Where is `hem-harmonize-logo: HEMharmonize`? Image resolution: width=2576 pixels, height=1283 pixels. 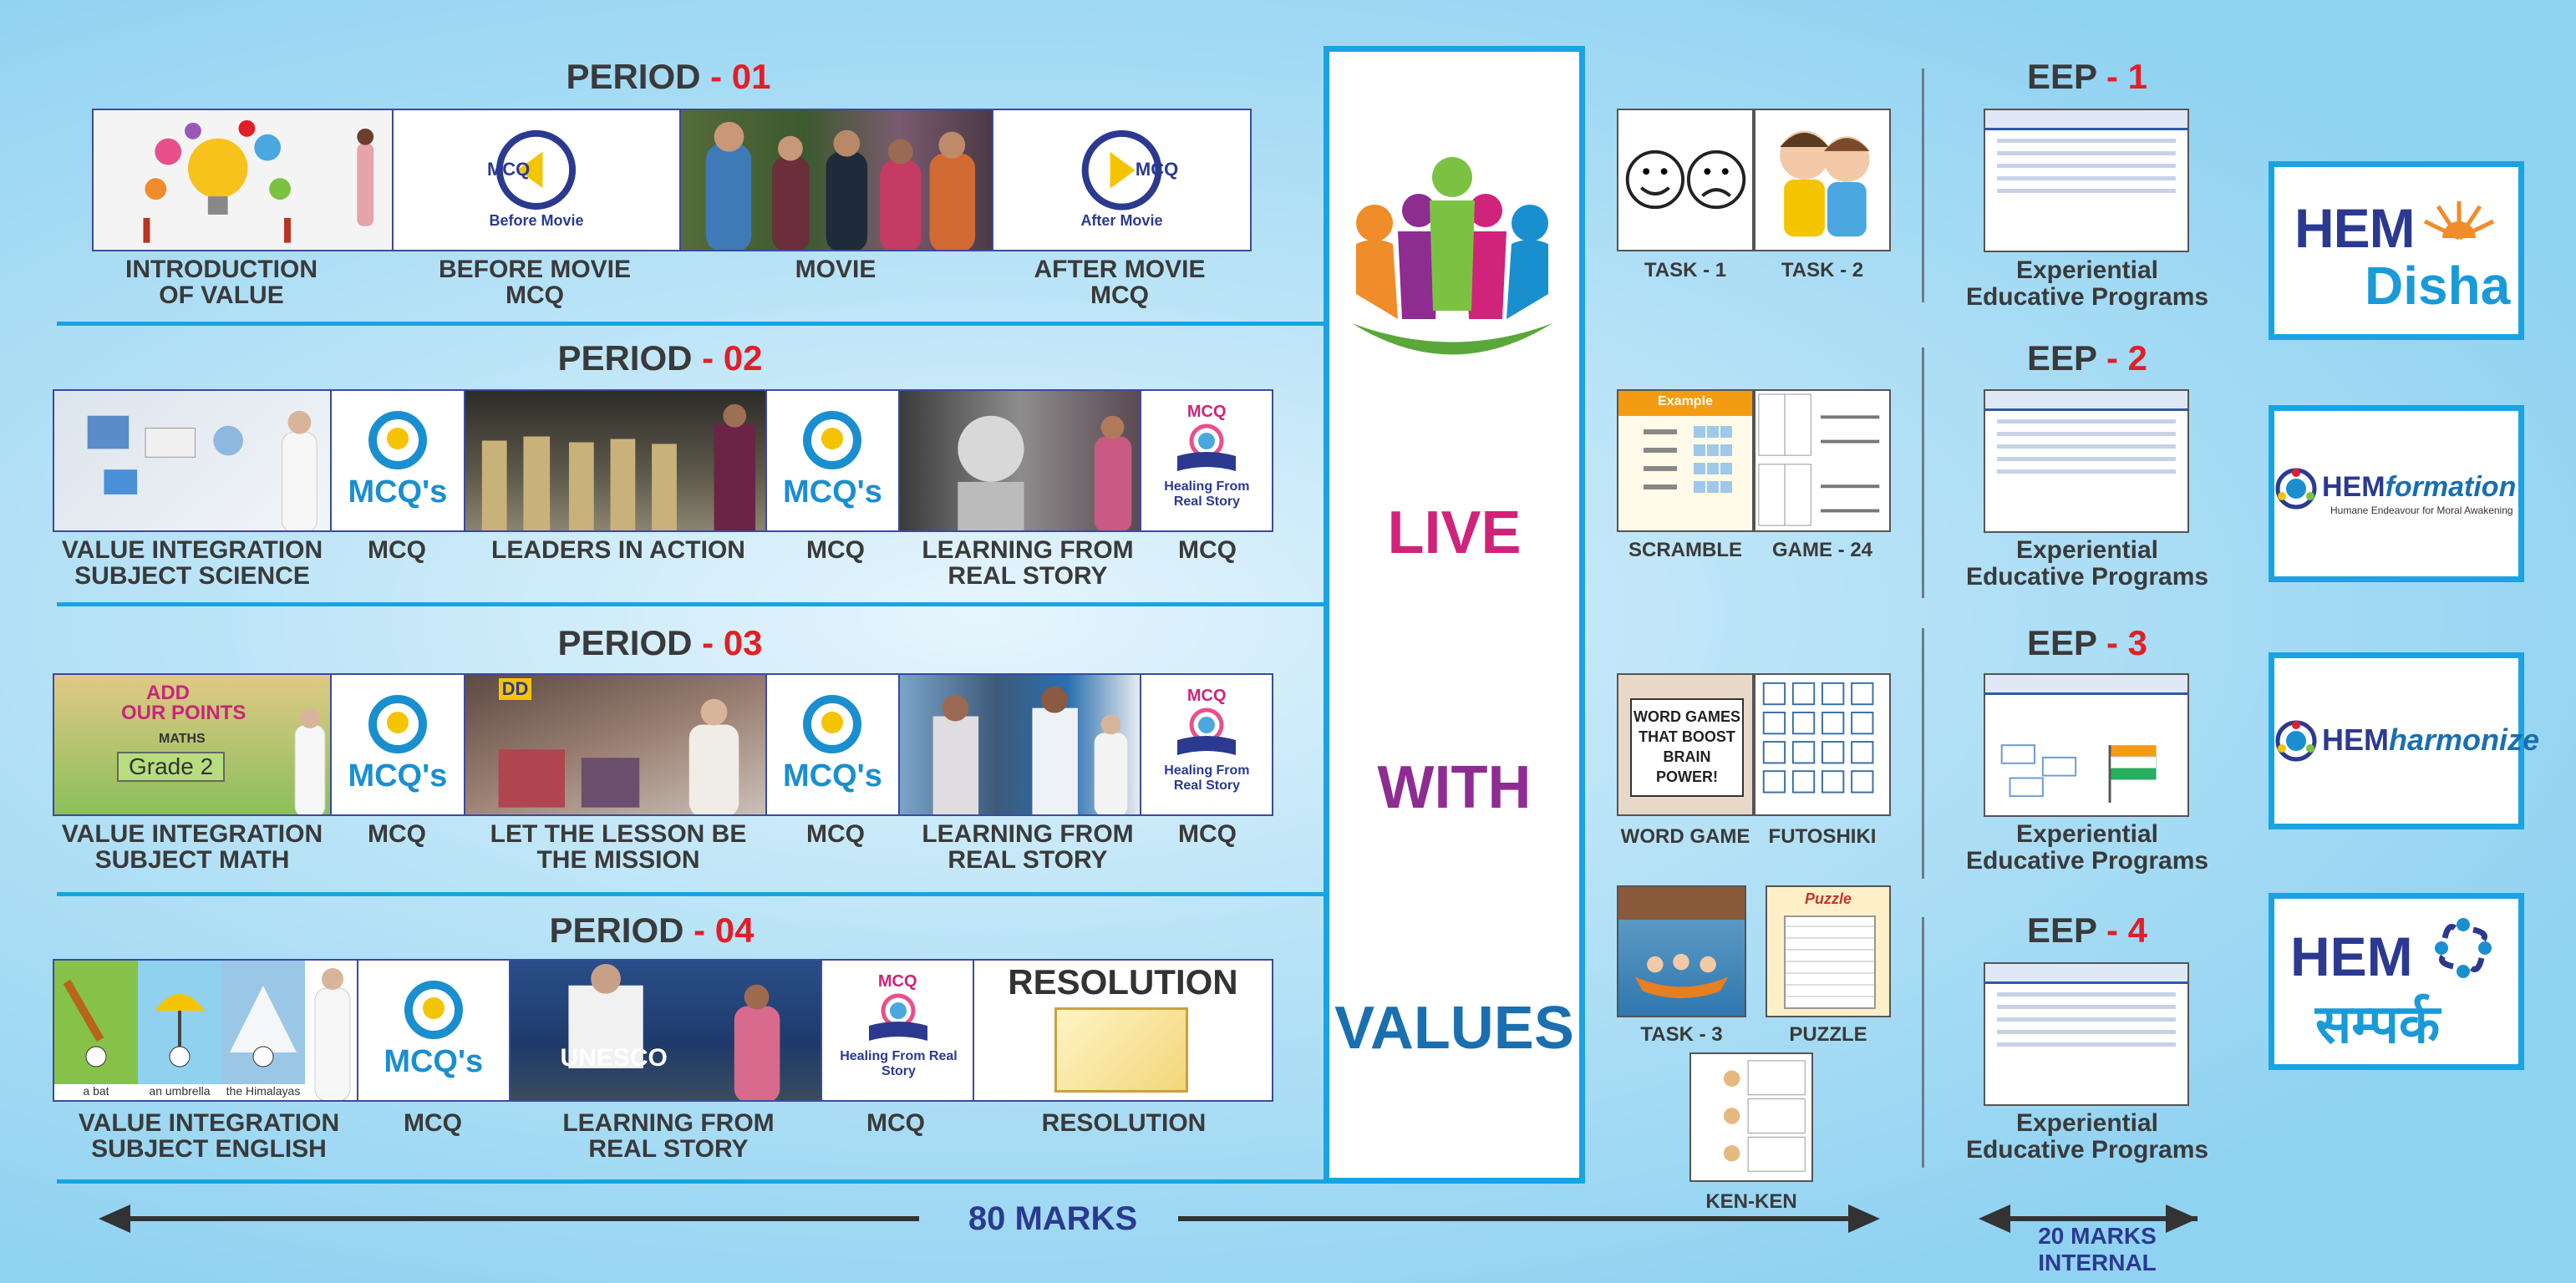
hem-harmonize-logo: HEMharmonize is located at coordinates (2404, 741).